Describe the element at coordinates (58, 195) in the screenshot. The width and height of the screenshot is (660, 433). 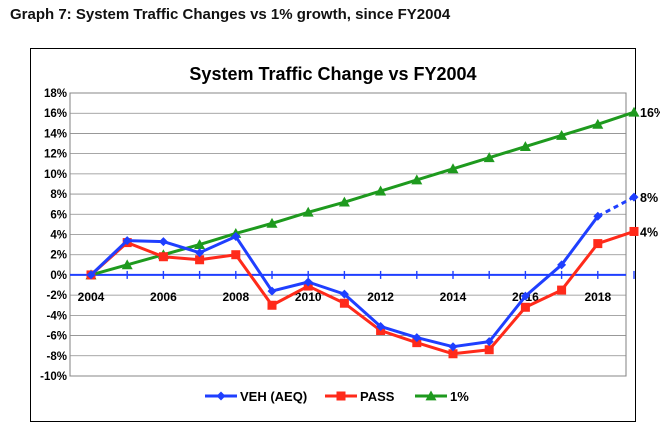
I see `y-tick-label: 8%` at that location.